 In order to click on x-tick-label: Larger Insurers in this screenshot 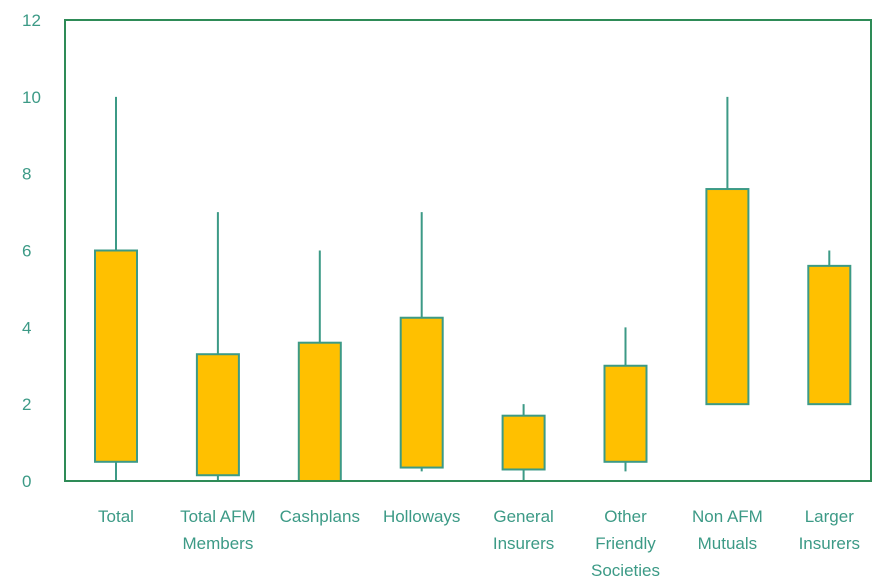, I will do `click(829, 530)`.